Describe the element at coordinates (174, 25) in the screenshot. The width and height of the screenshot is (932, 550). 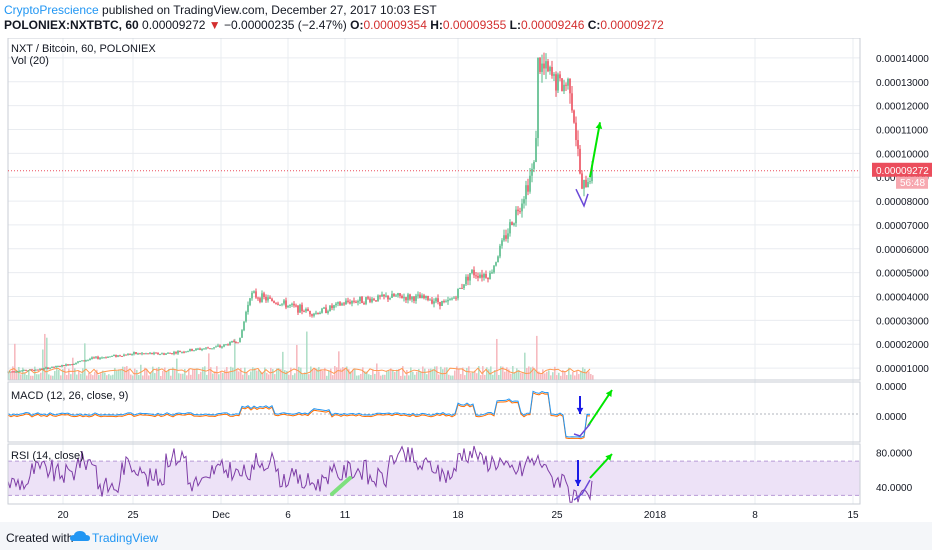
I see `last-price: 0.00009272` at that location.